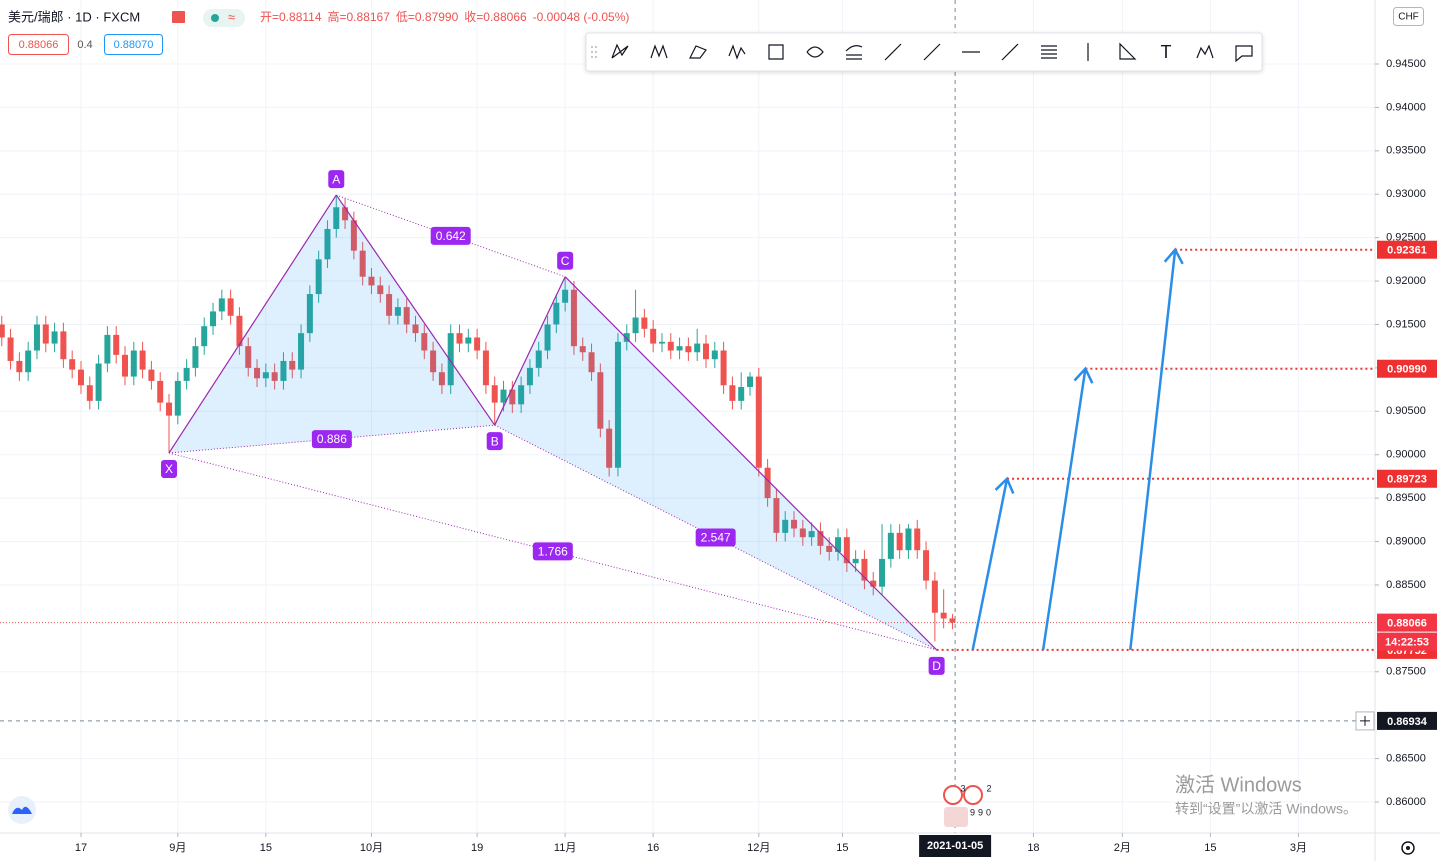 The width and height of the screenshot is (1440, 861). I want to click on toolbar-buttons, so click(932, 52).